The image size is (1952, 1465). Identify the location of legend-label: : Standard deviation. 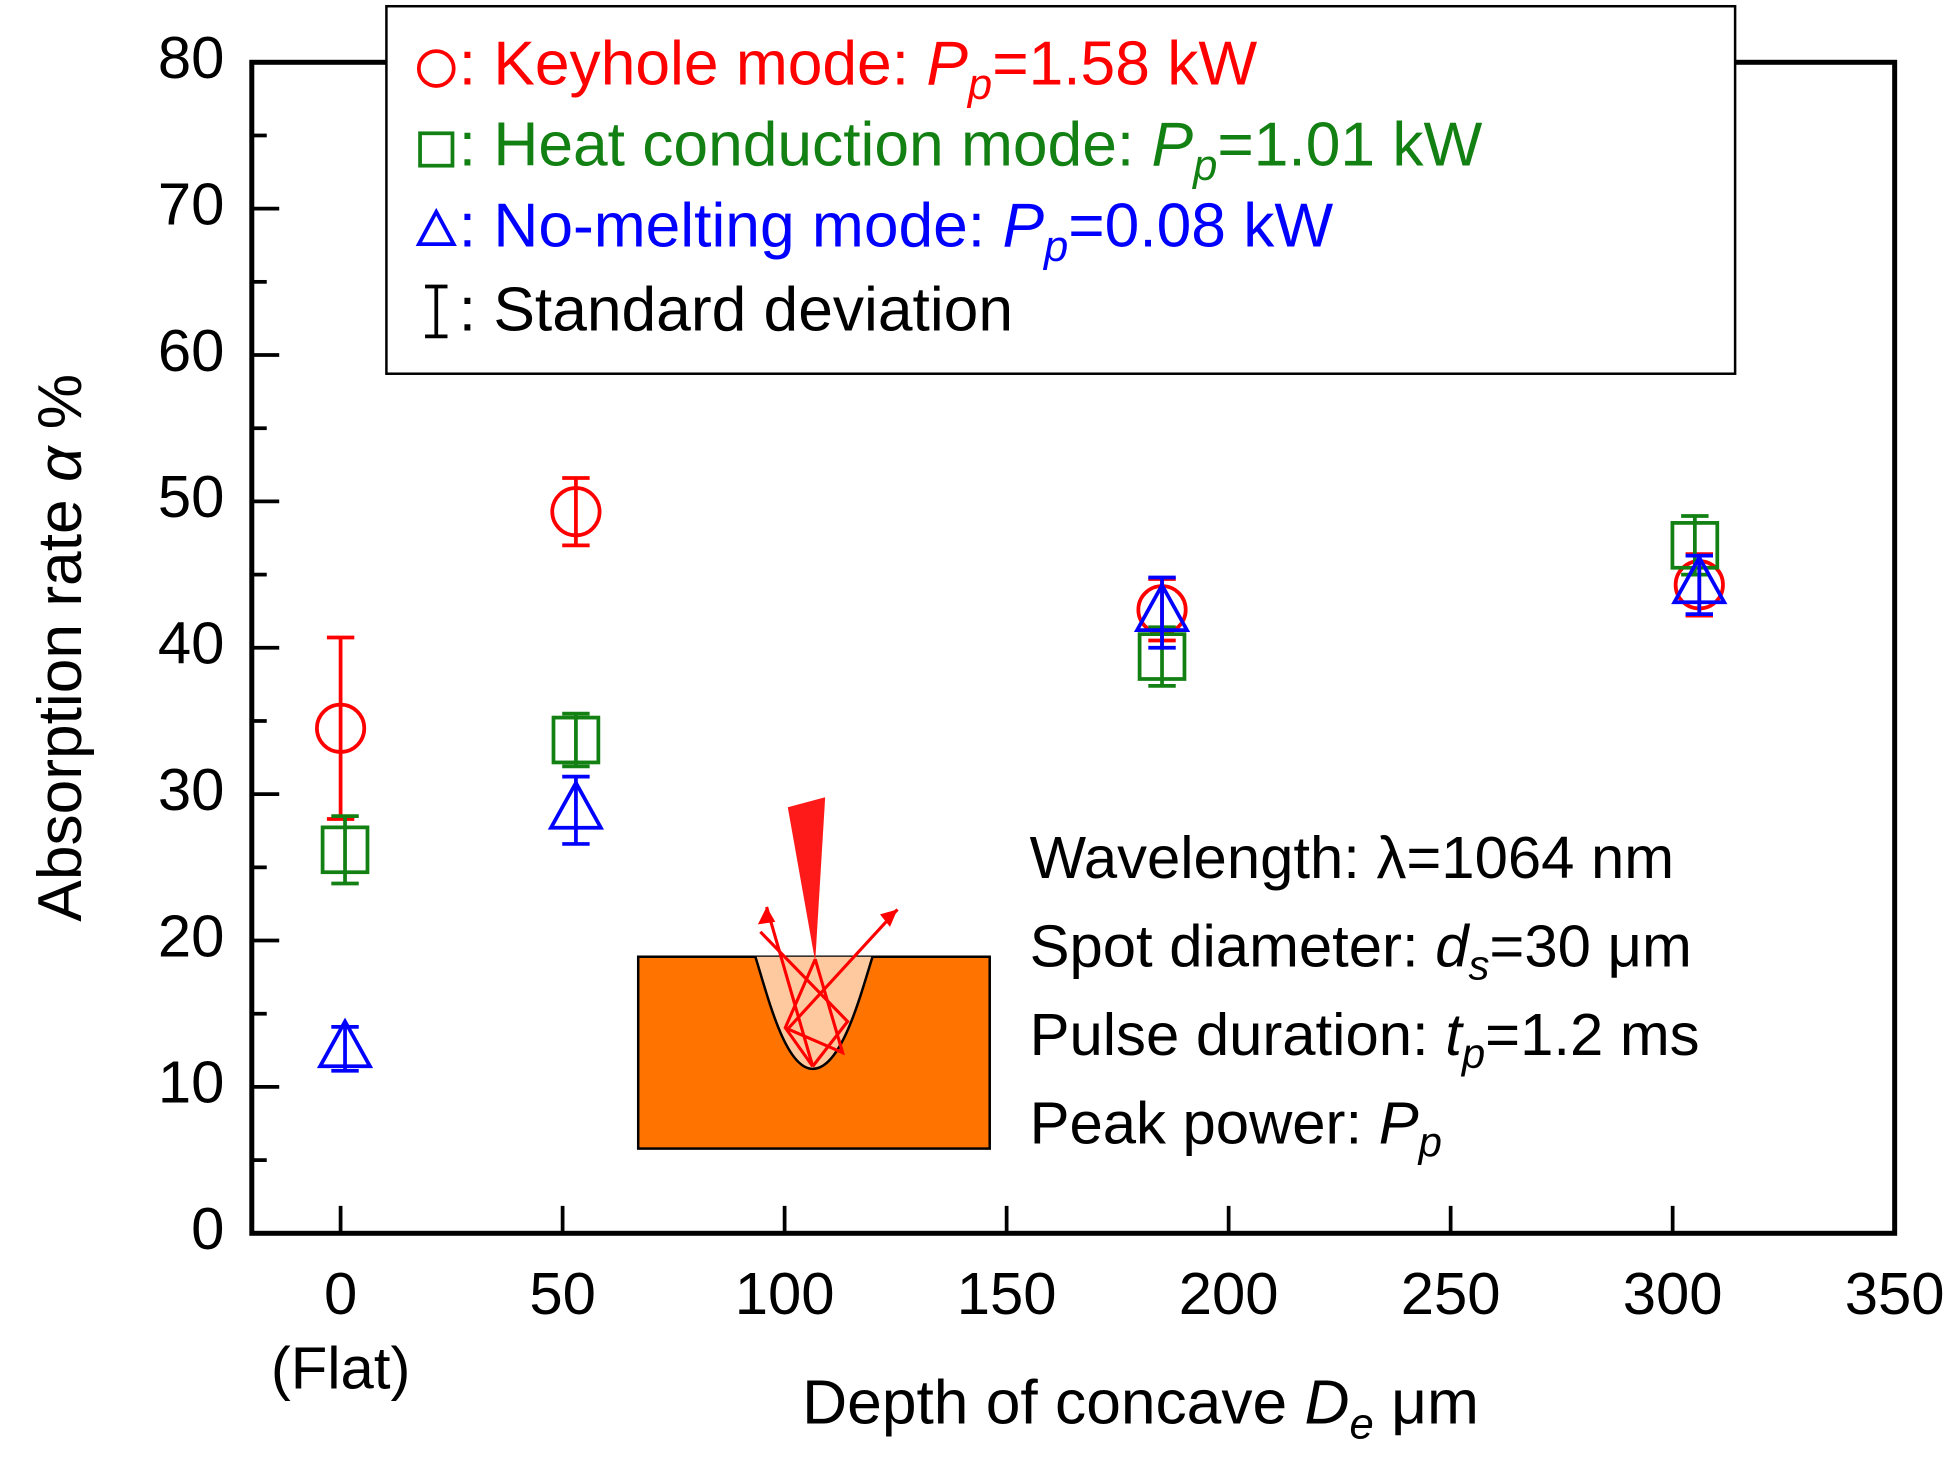
(736, 309).